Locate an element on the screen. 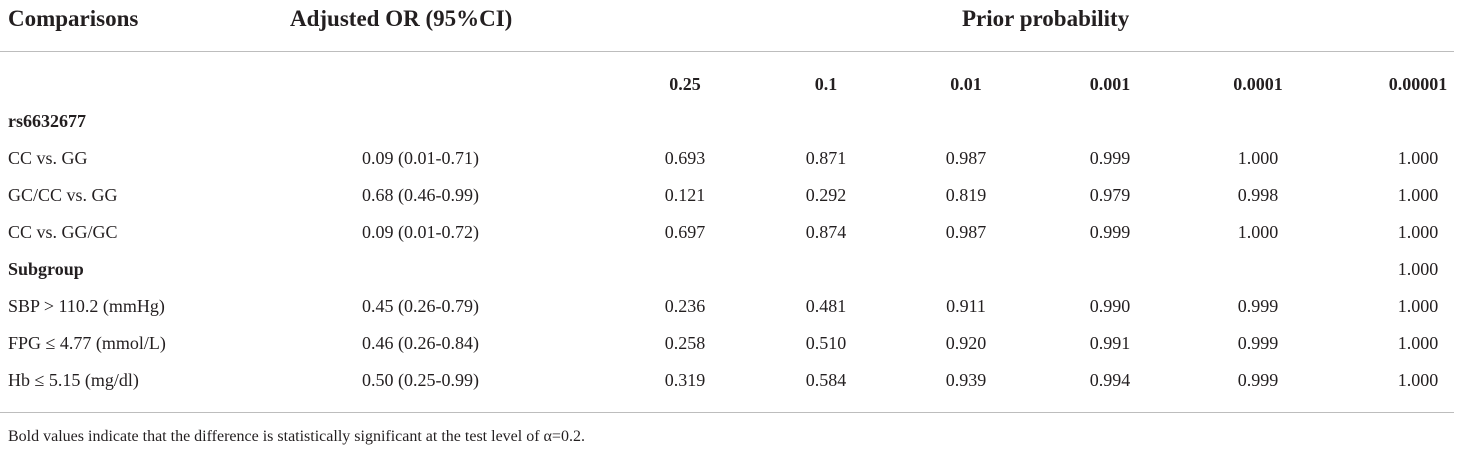 The height and width of the screenshot is (455, 1460). adjusted-or-cell: 0.50 (0.25-0.99) is located at coordinates (420, 380).